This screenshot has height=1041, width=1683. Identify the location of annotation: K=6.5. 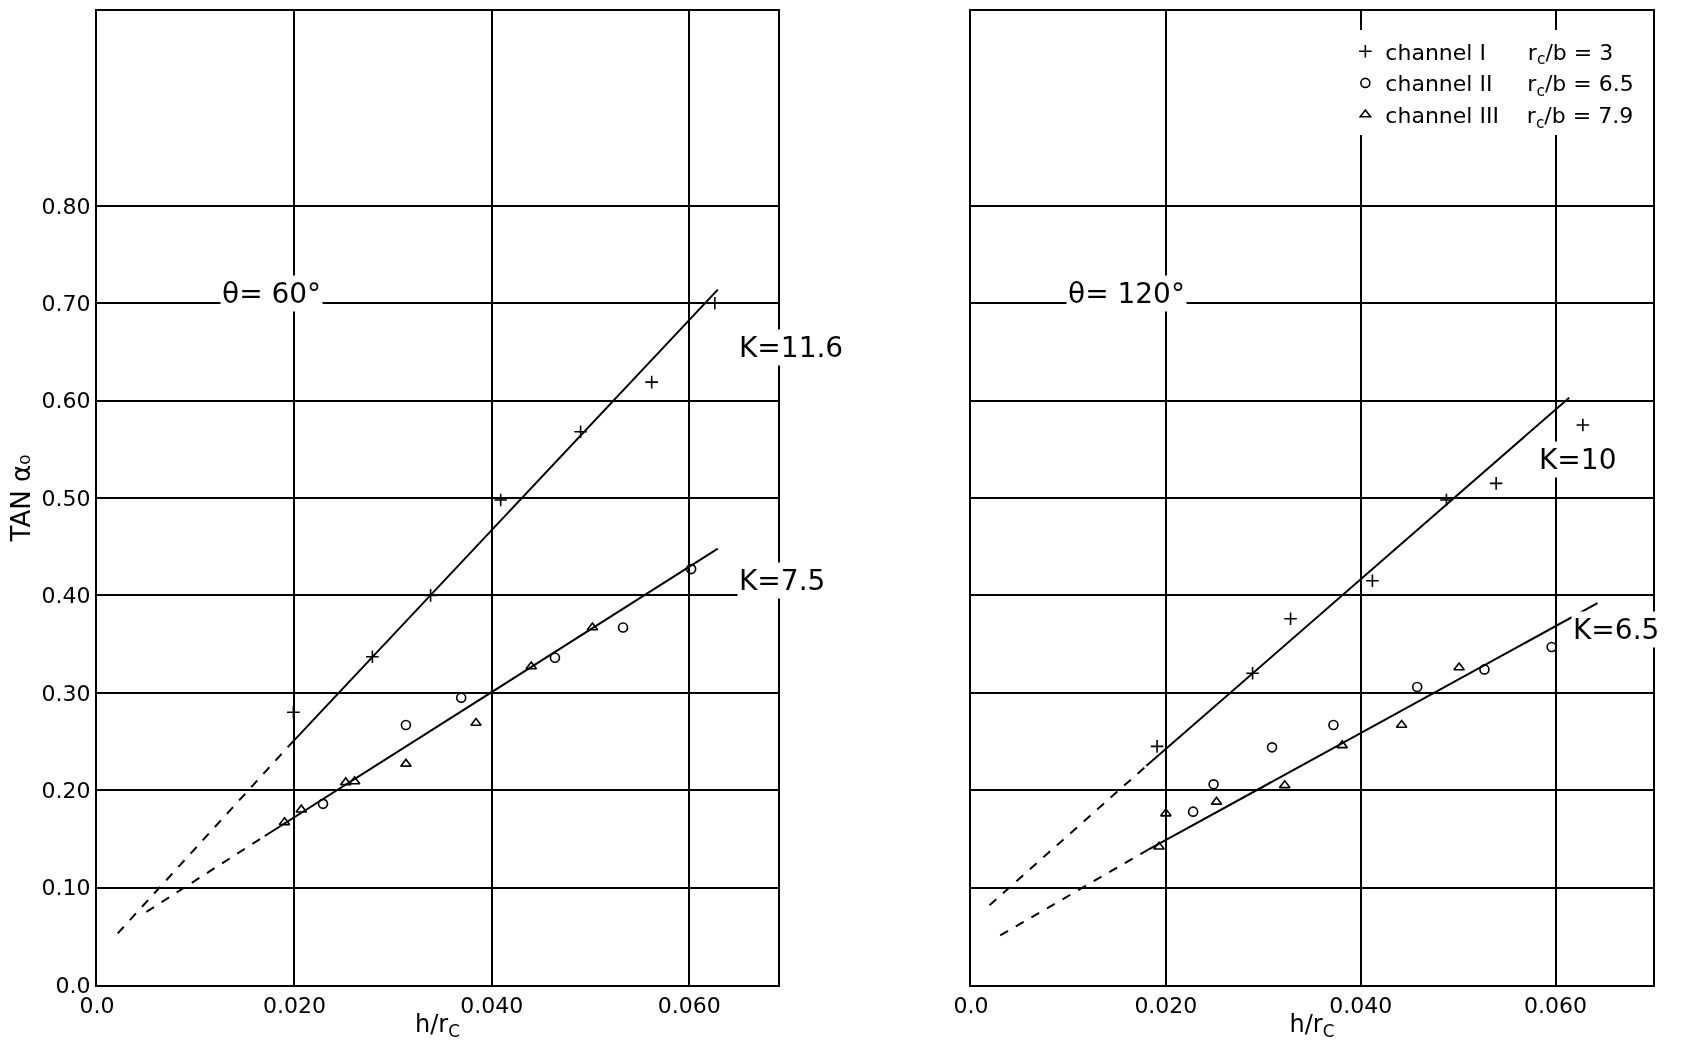
(1616, 629).